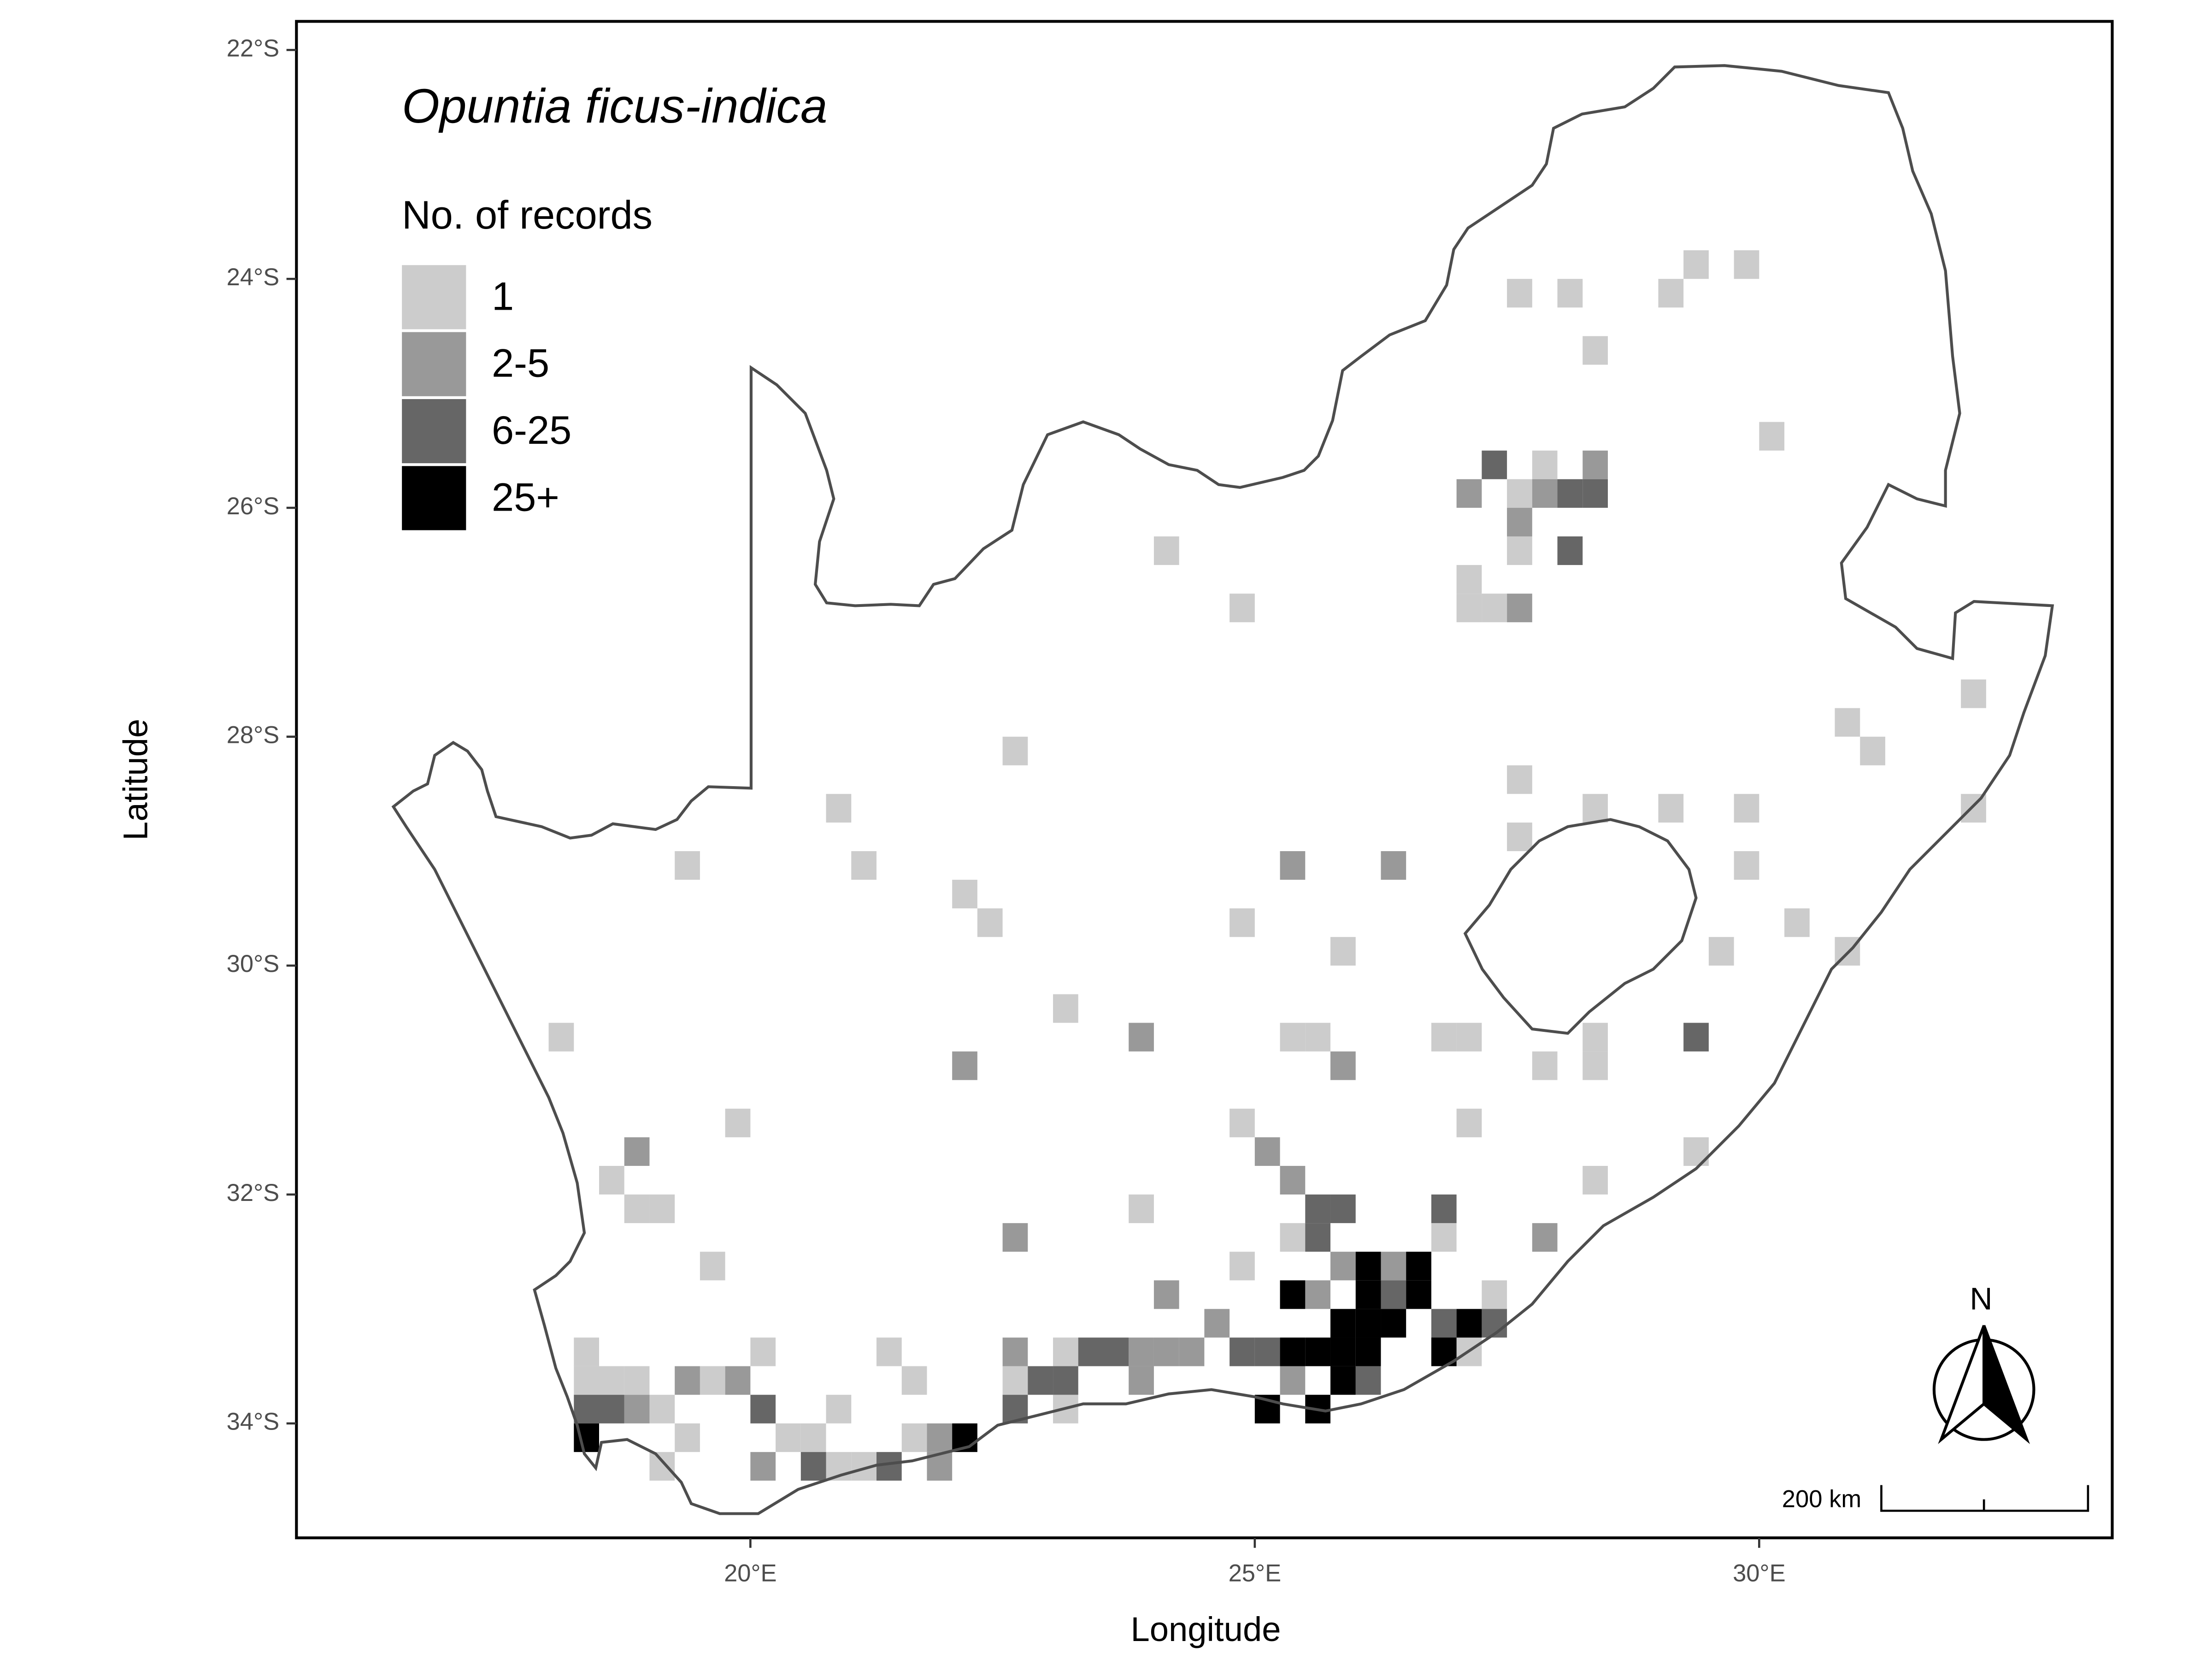 The image size is (2212, 1659). Describe the element at coordinates (1255, 1573) in the screenshot. I see `x-tick-label: 25°E` at that location.